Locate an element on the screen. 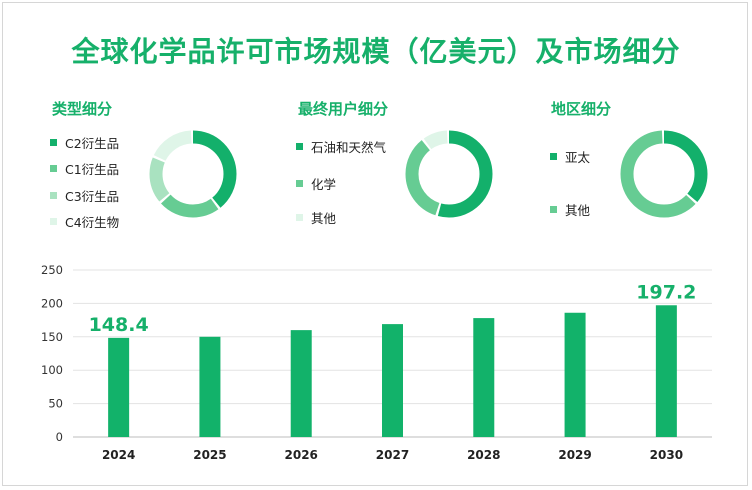  bar-2030 is located at coordinates (666, 371).